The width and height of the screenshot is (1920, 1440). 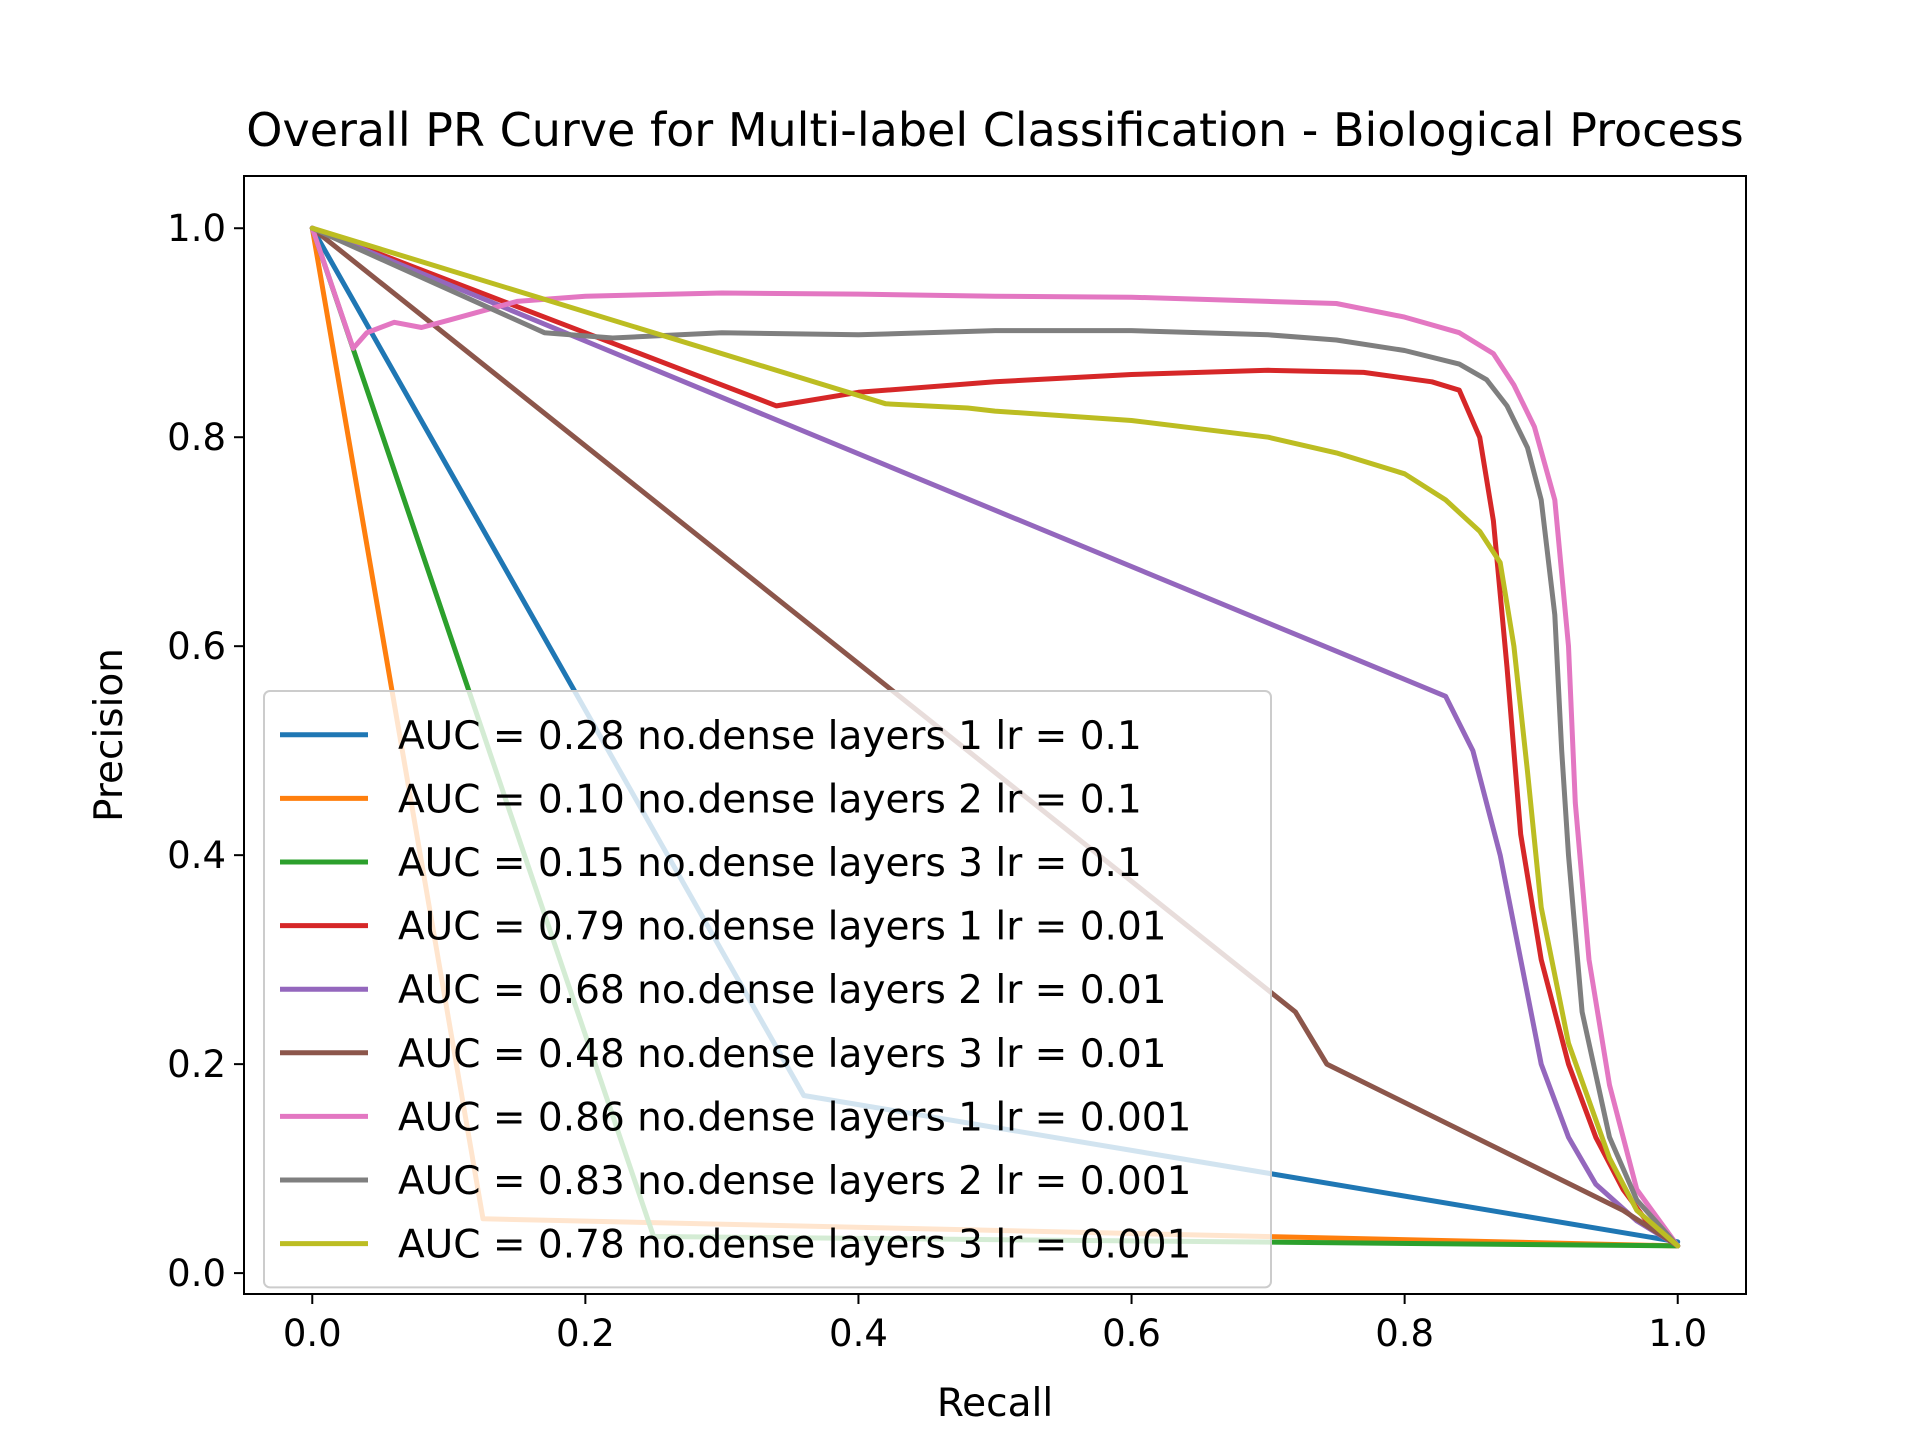 I want to click on legend-entry: AUC = 0.10 no.dense layers 2 lr = 0.1, so click(x=770, y=799).